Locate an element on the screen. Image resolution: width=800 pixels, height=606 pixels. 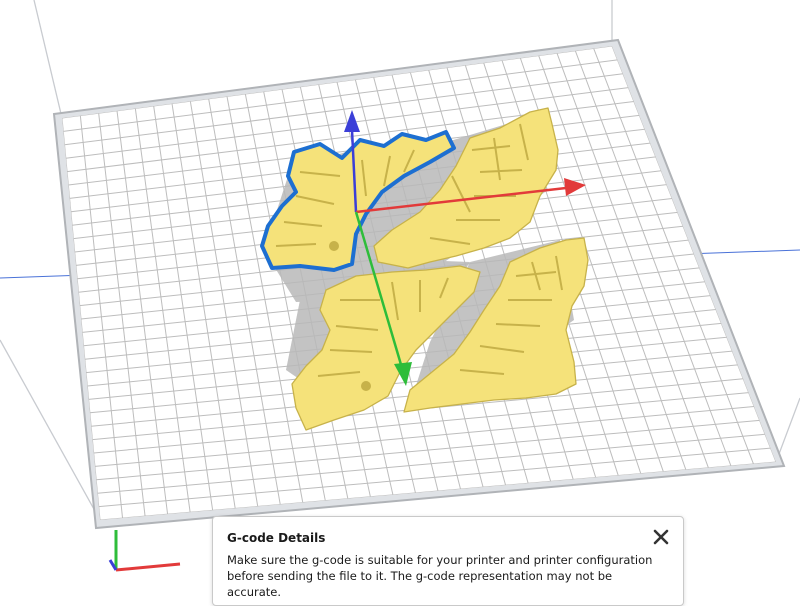
model-bottom-right is located at coordinates (496, 325).